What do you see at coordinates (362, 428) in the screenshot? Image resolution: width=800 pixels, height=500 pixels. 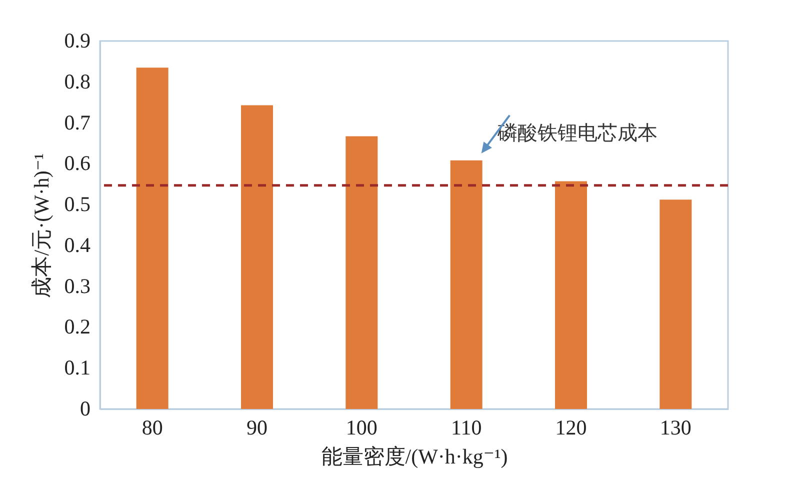 I see `x-tick-label: 100` at bounding box center [362, 428].